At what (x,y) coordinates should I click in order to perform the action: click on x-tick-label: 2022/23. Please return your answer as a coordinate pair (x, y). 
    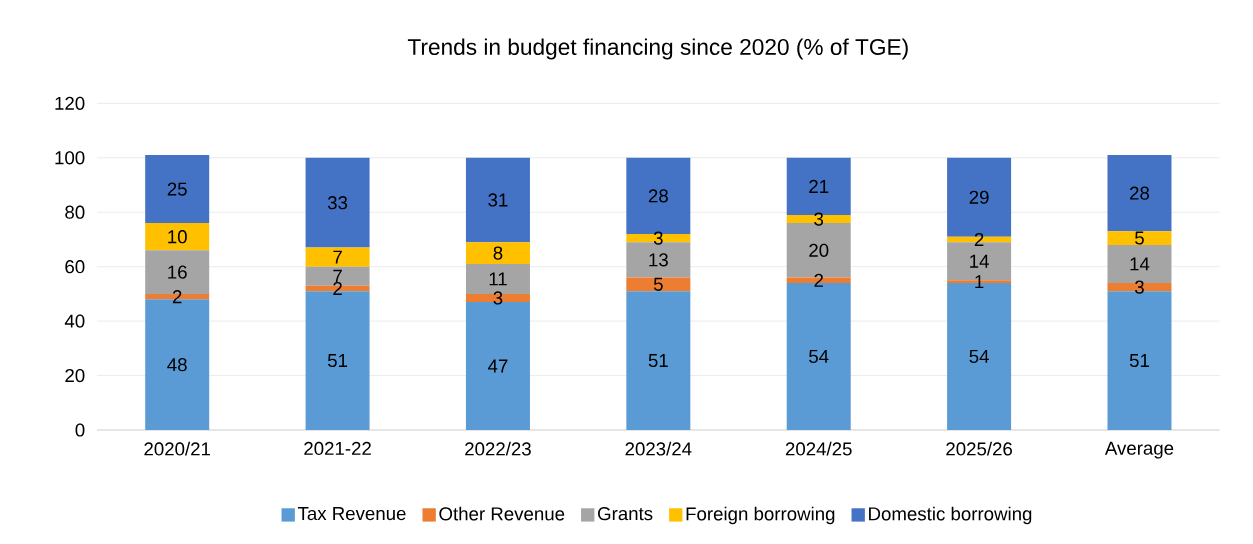
    Looking at the image, I should click on (498, 448).